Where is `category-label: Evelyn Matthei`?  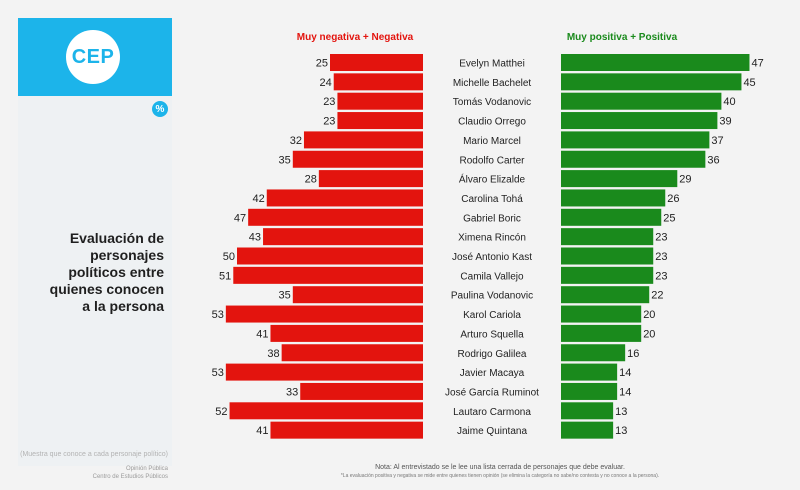
category-label: Evelyn Matthei is located at coordinates (492, 64).